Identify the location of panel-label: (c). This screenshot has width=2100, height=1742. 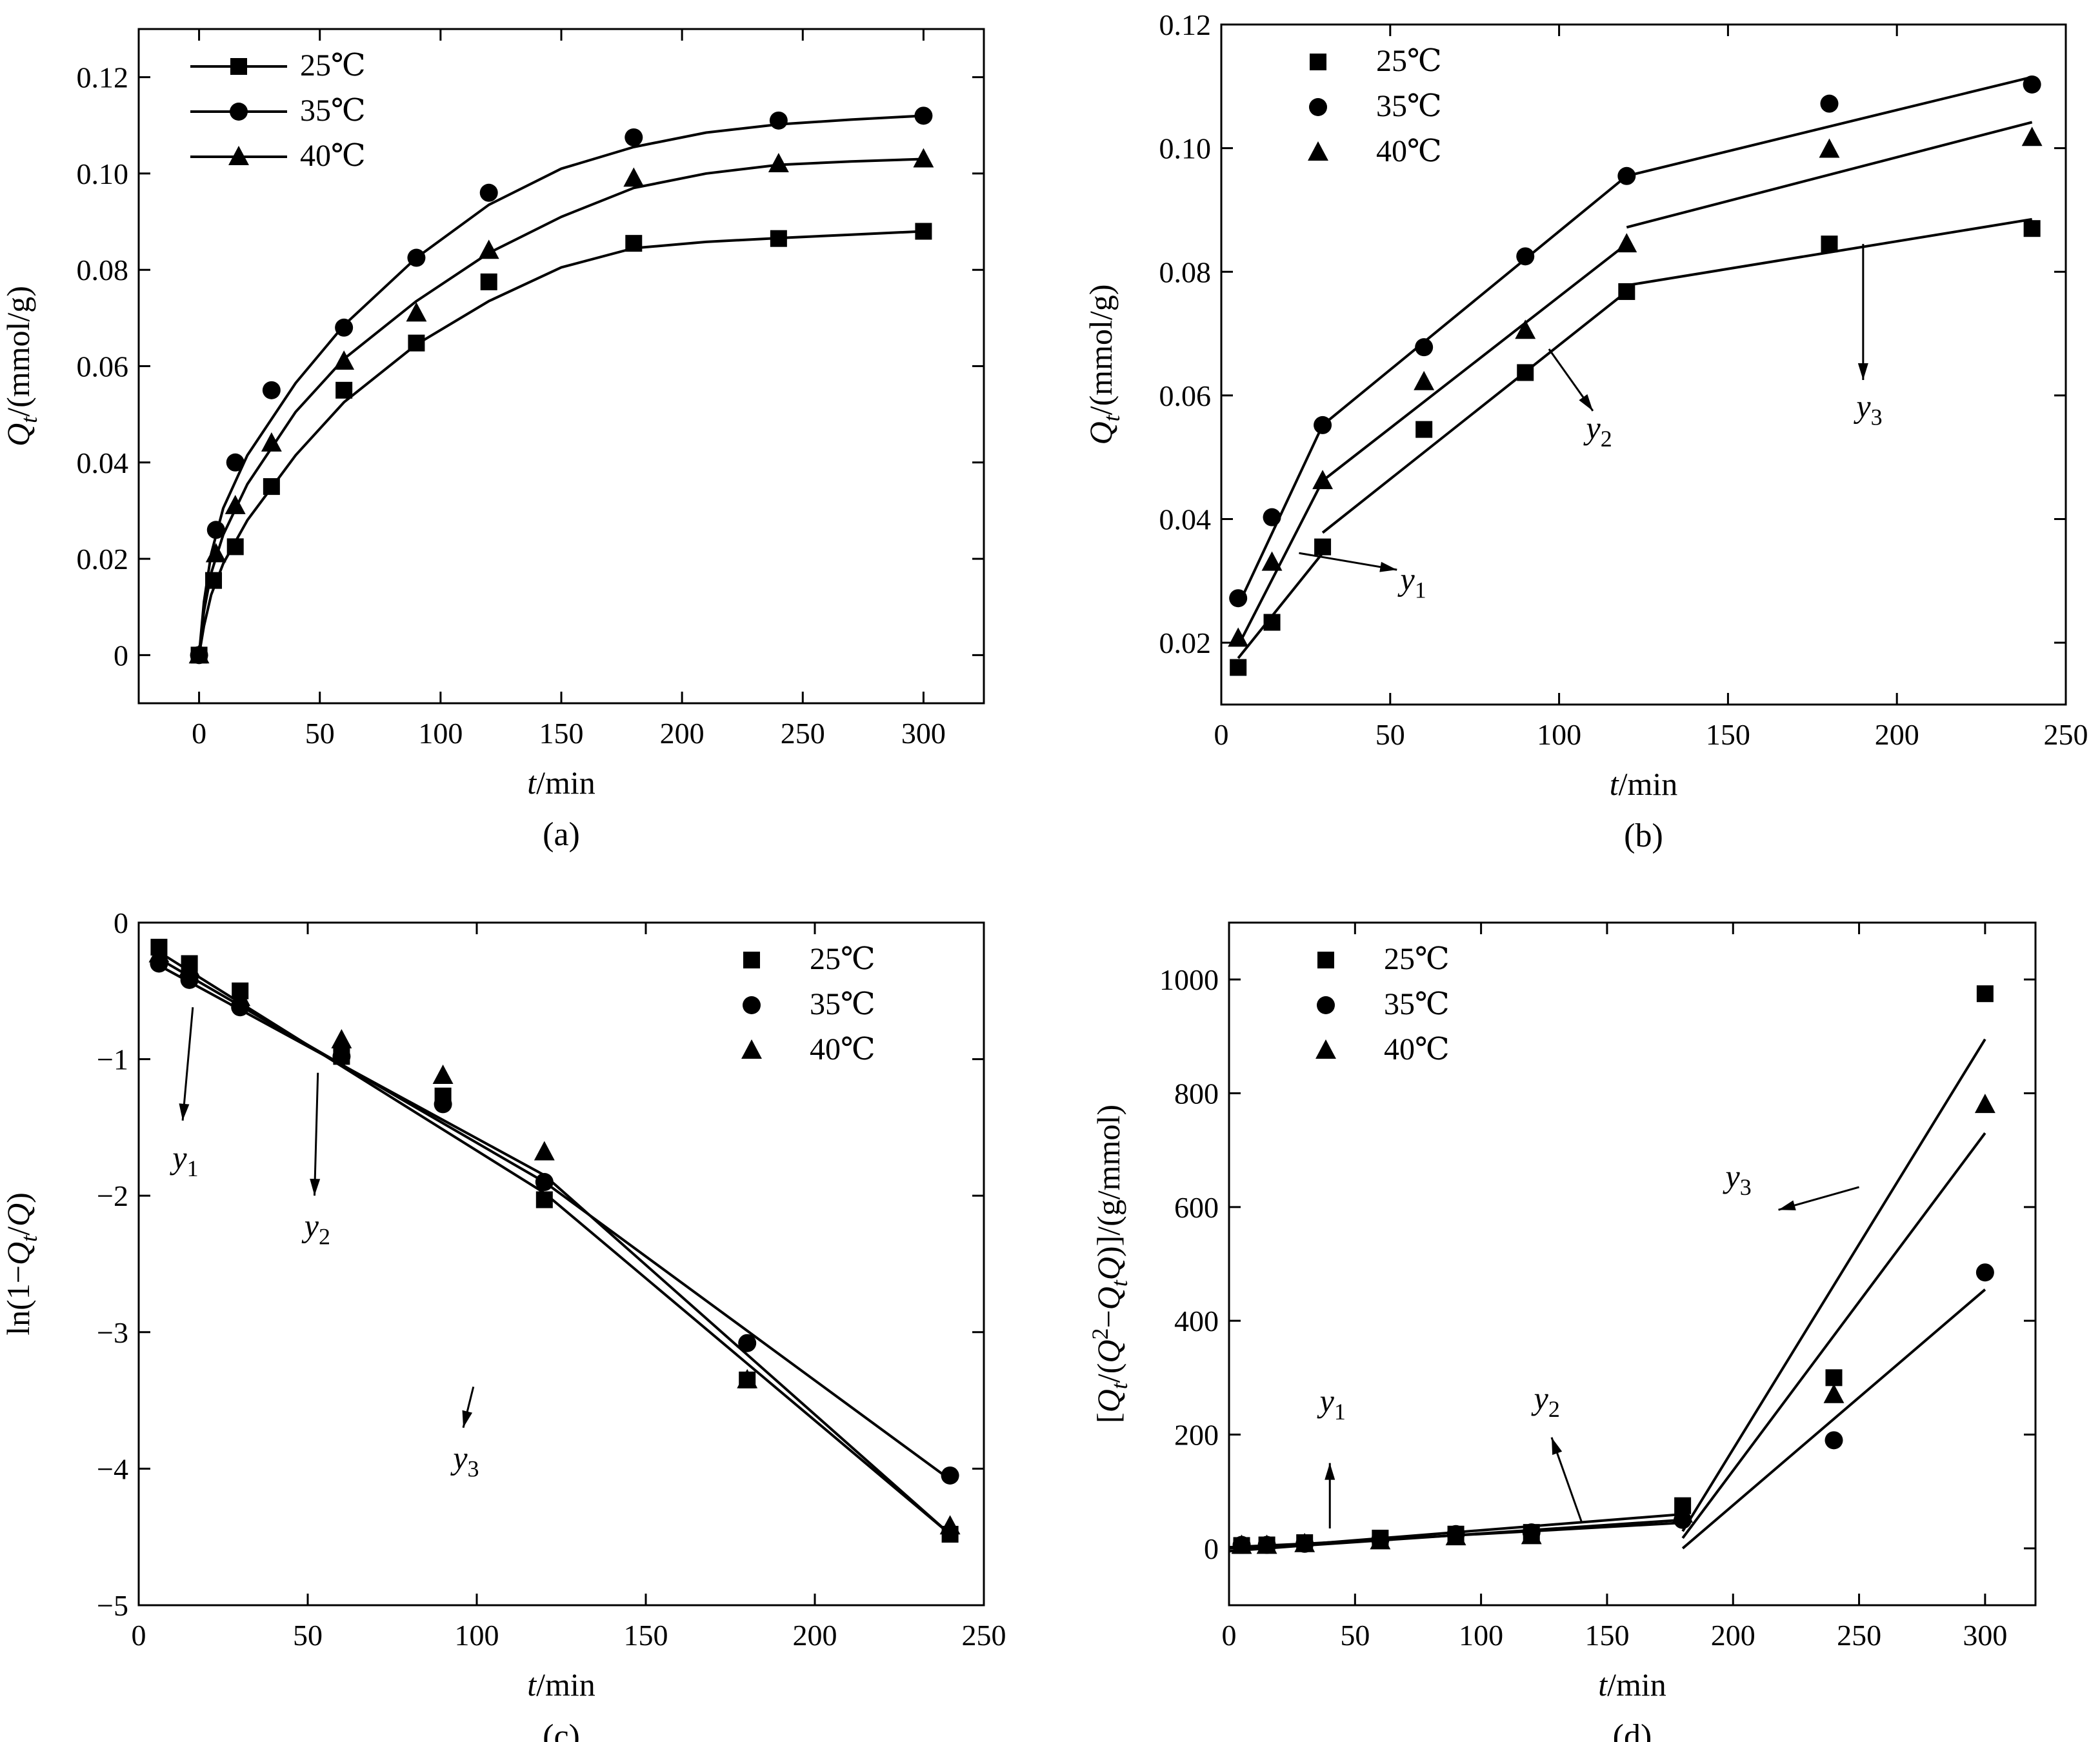
(561, 1730).